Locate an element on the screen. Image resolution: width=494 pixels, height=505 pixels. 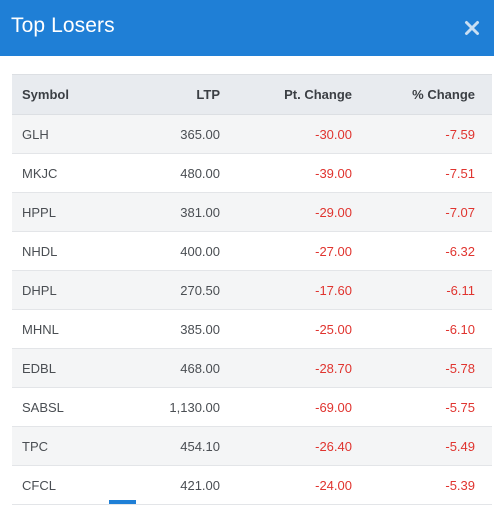
close-icon is located at coordinates (472, 28).